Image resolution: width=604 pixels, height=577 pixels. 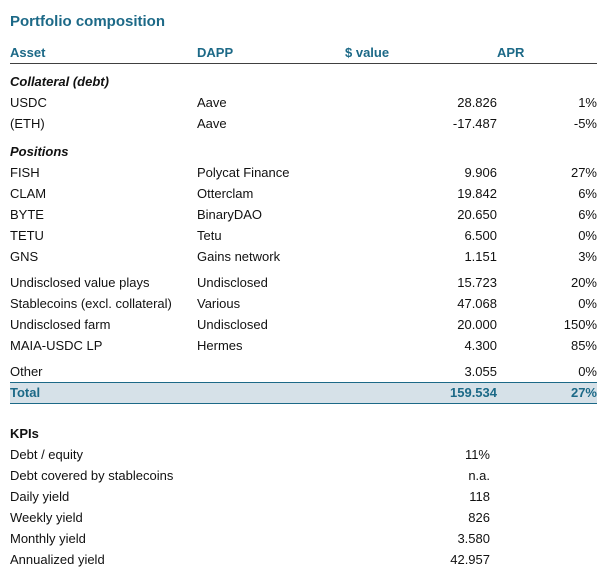 What do you see at coordinates (547, 53) in the screenshot?
I see `column-header-apr: APR` at bounding box center [547, 53].